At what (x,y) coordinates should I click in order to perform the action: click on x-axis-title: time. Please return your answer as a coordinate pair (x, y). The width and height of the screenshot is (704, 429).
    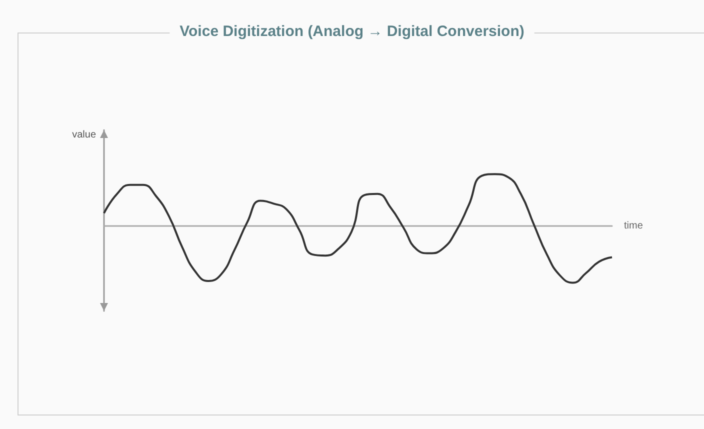
    Looking at the image, I should click on (634, 226).